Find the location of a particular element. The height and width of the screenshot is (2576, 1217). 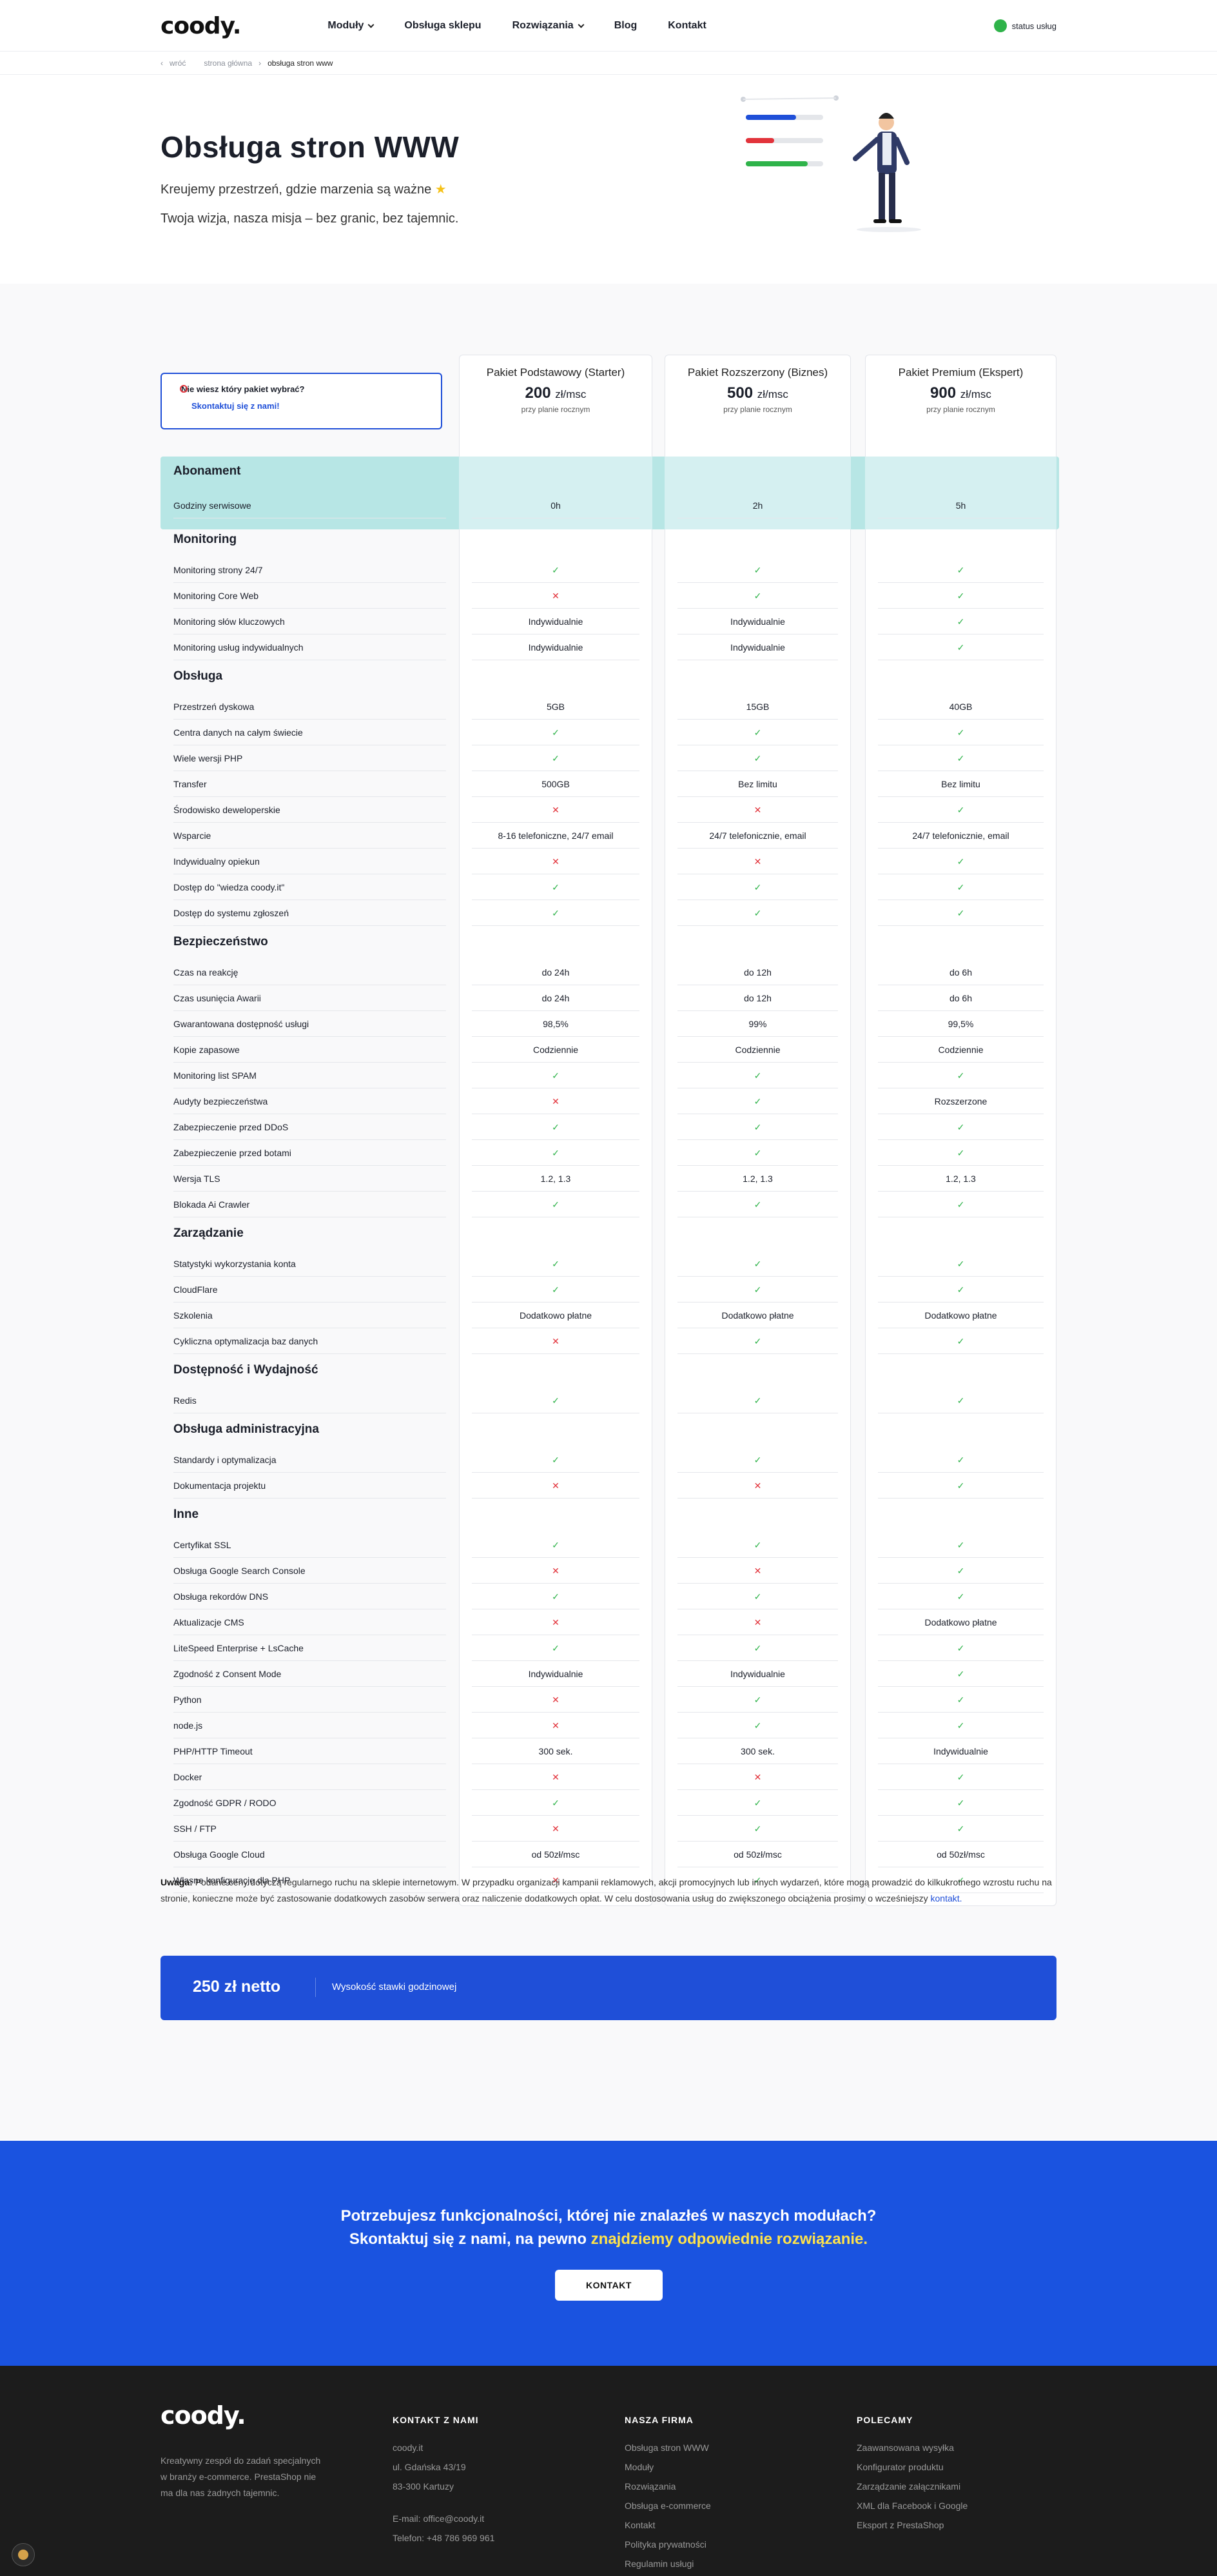

breadcrumb-home: strona główna is located at coordinates (228, 64).